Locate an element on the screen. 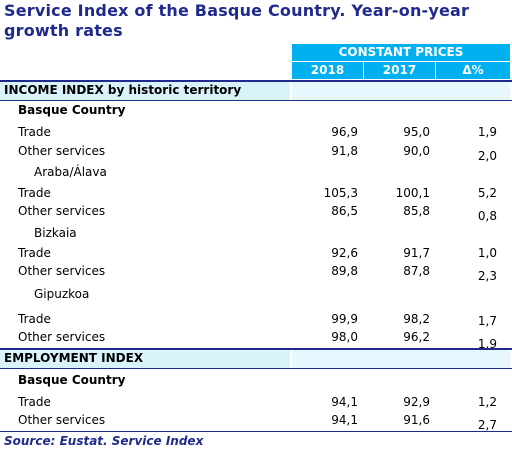  value-2018: 92,6 is located at coordinates (344, 253).